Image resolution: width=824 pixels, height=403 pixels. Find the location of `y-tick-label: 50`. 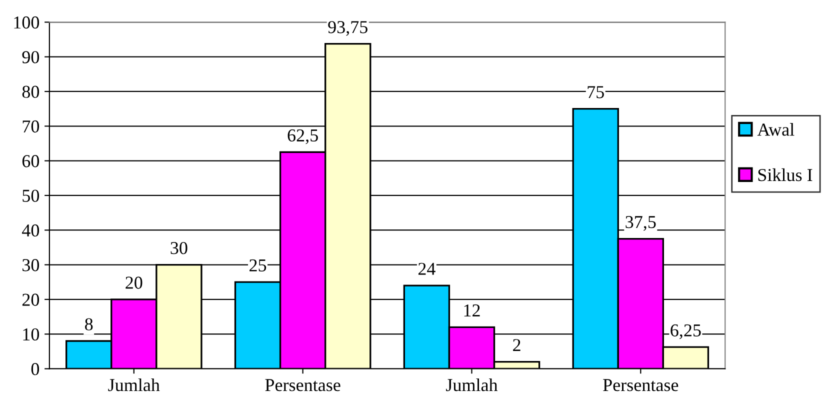

y-tick-label: 50 is located at coordinates (31, 196).